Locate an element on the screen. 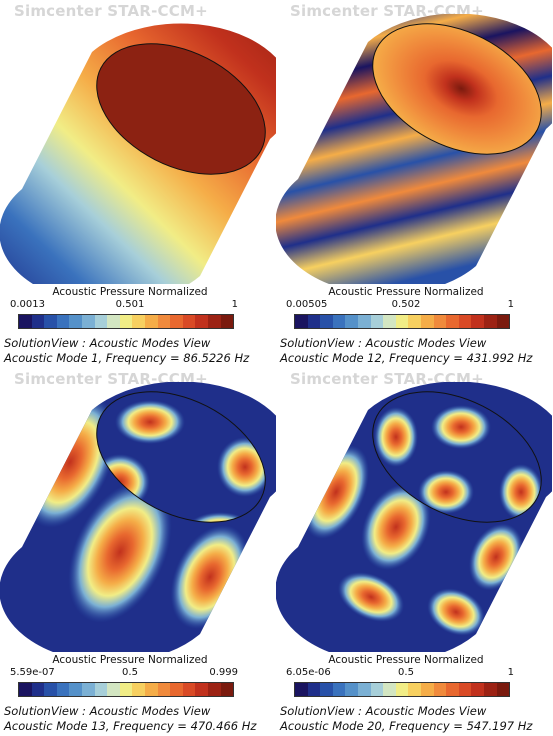 This screenshot has height=736, width=553. caption-mode: Acoustic Mode 20, Frequency = 547.197 Hz is located at coordinates (406, 726).